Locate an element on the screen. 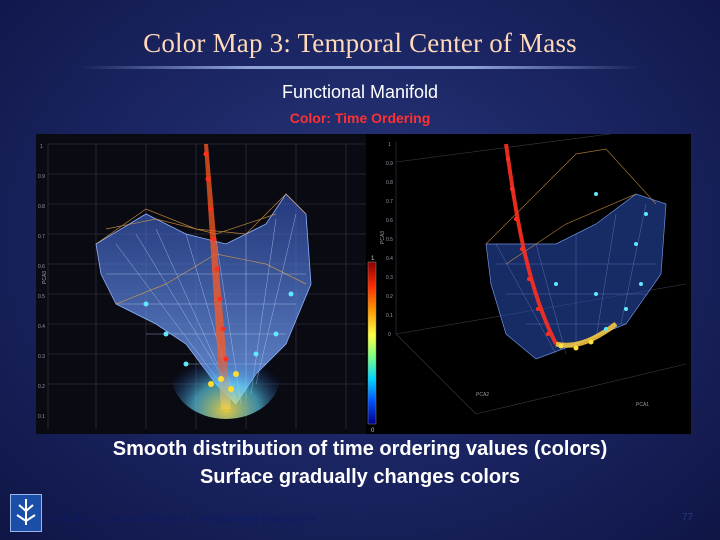 The image size is (720, 540). color-caption: Color: Time Ordering is located at coordinates (360, 118).